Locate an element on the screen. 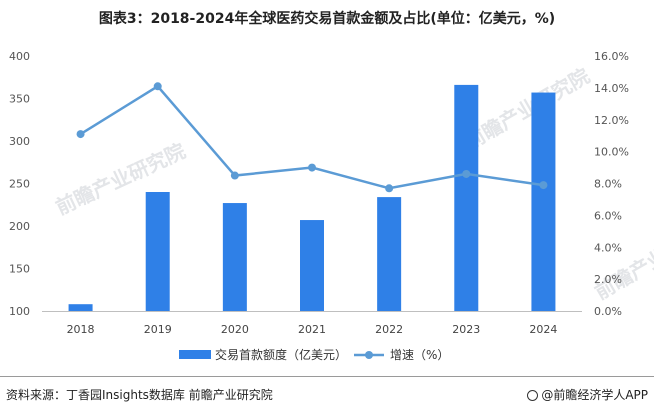 Image resolution: width=654 pixels, height=414 pixels. x-tick-label: 2019 is located at coordinates (158, 329).